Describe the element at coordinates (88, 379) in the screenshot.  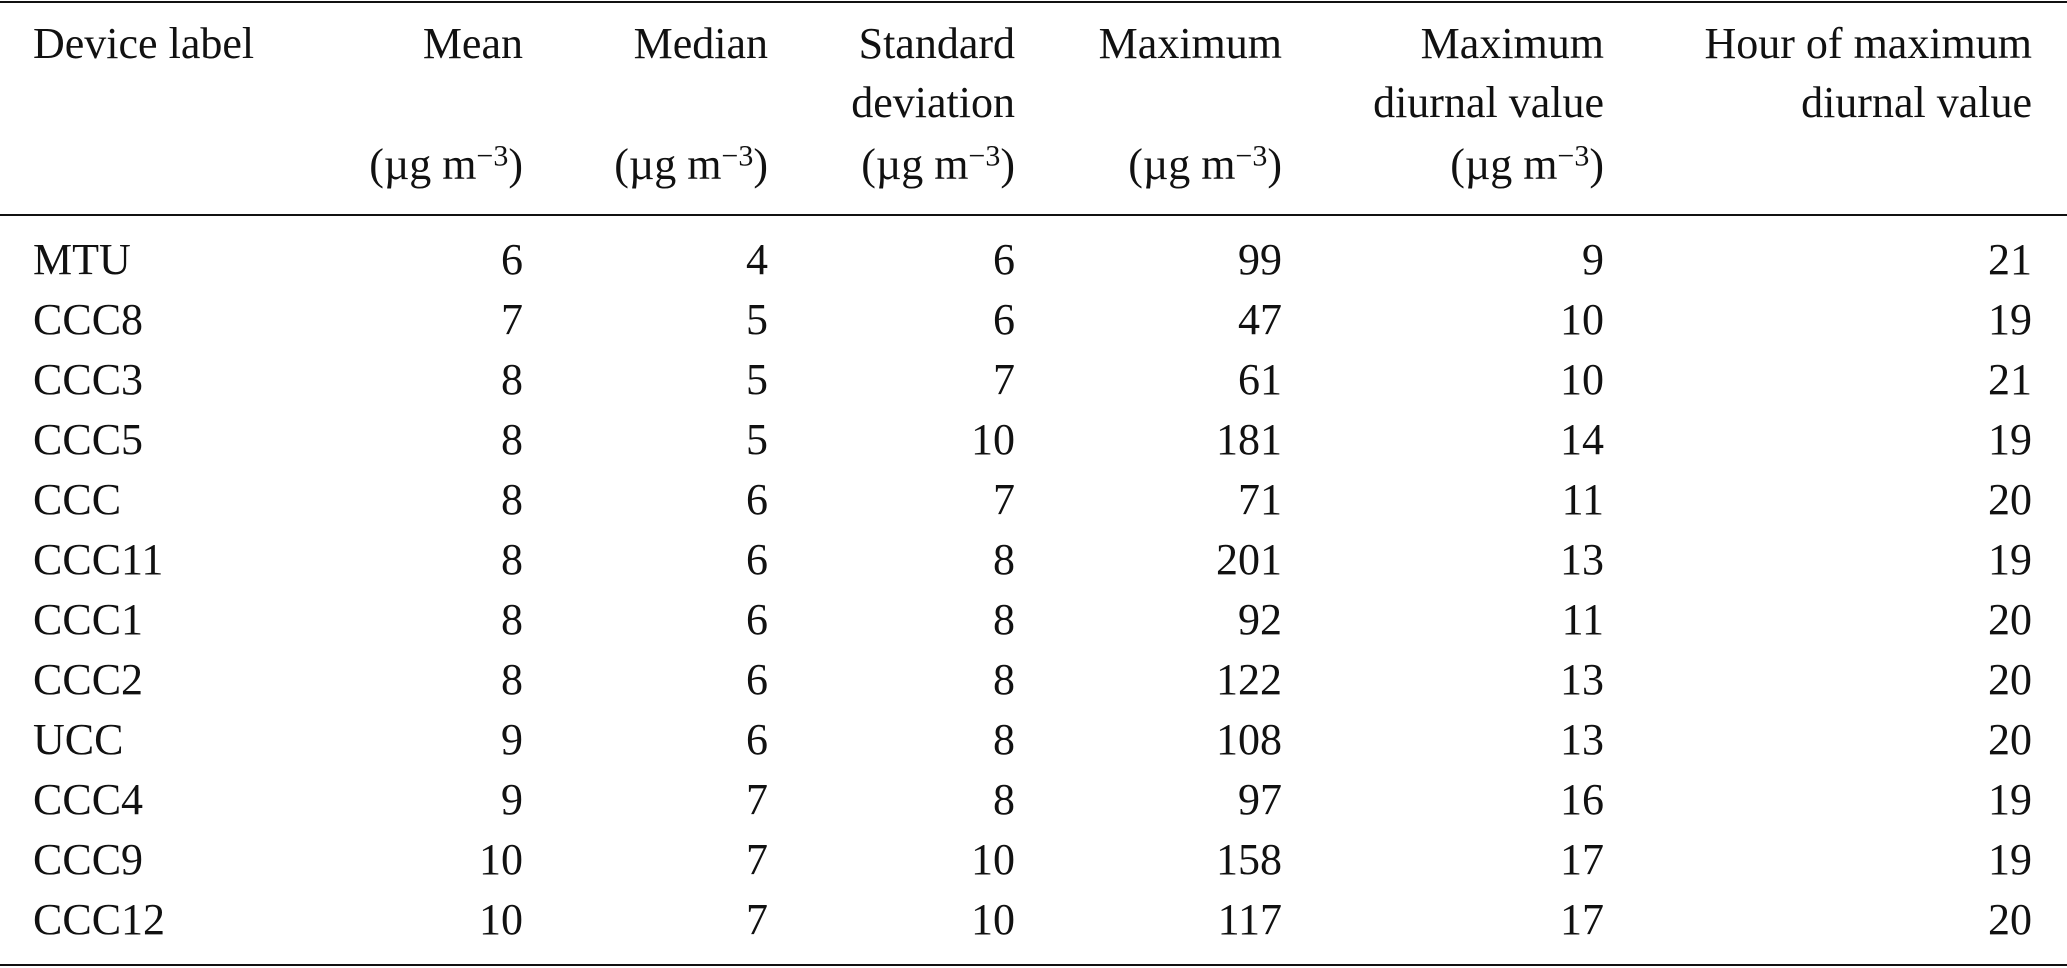
I see `device-label: CCC3` at that location.